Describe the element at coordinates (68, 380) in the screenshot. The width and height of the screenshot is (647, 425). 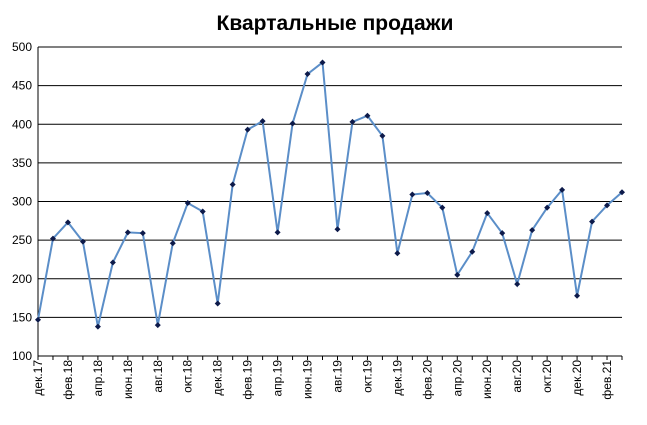
I see `x-tick-label: фев.18` at that location.